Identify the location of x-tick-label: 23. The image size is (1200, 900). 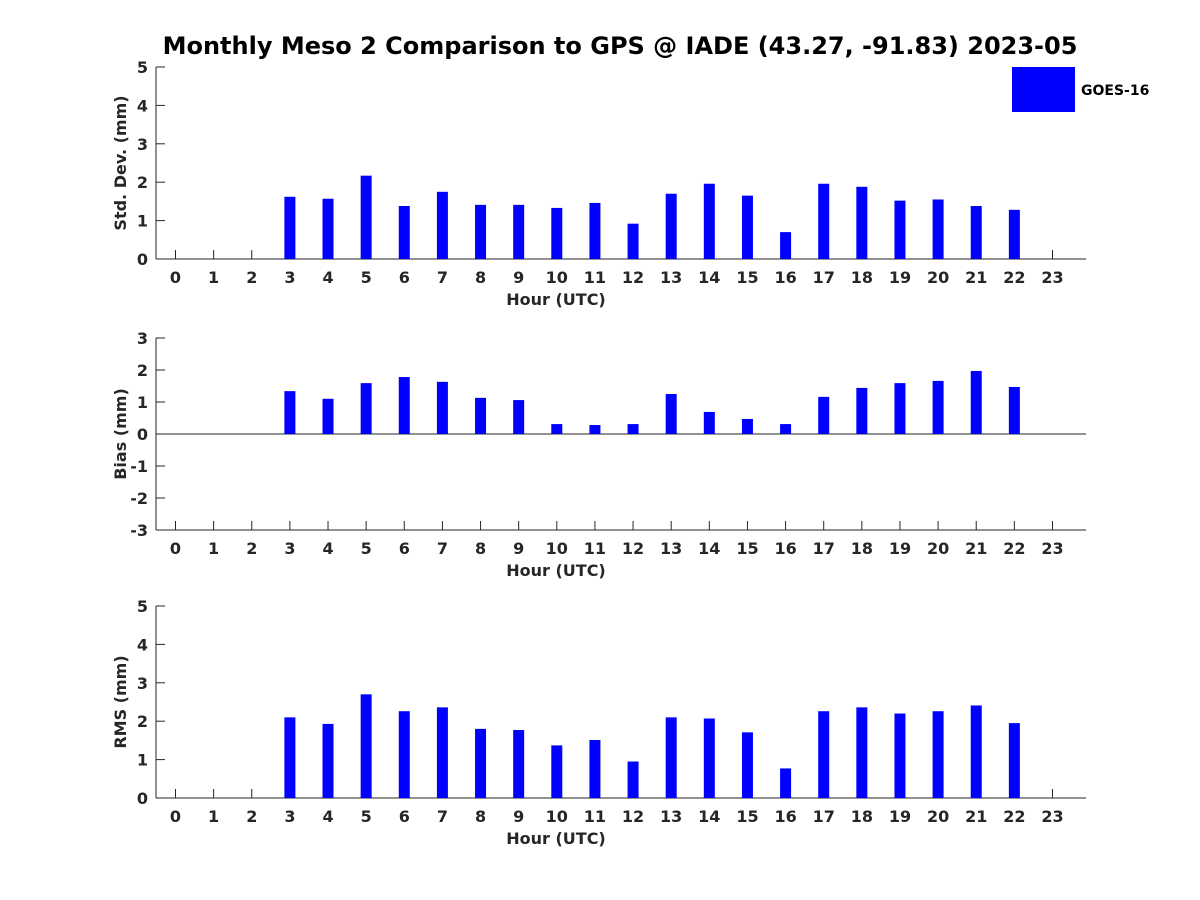
(1052, 816).